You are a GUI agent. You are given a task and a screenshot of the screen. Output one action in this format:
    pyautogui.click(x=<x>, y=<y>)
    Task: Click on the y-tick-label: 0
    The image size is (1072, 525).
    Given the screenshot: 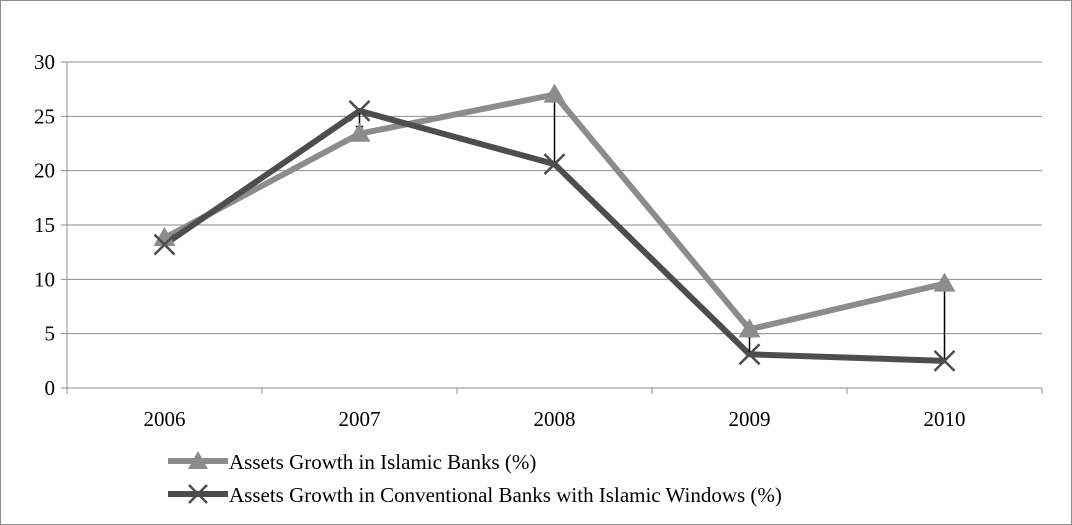 What is the action you would take?
    pyautogui.click(x=50, y=388)
    